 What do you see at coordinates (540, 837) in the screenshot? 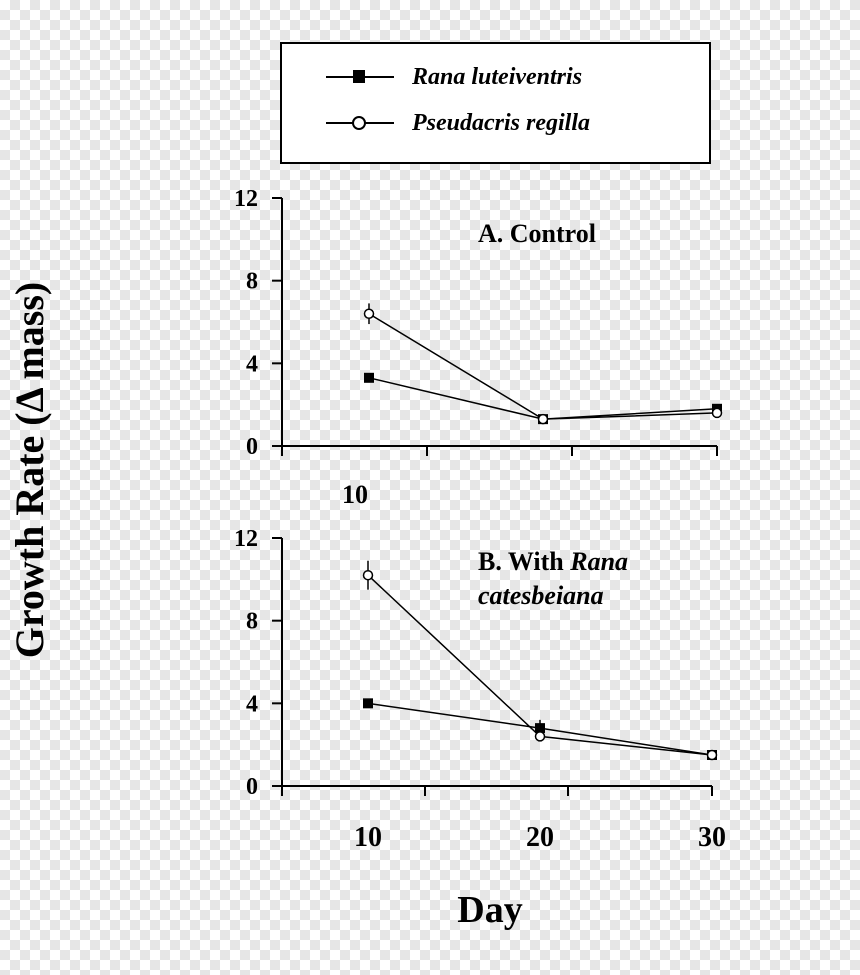
I see `x-tick-label-b: 20` at bounding box center [540, 837].